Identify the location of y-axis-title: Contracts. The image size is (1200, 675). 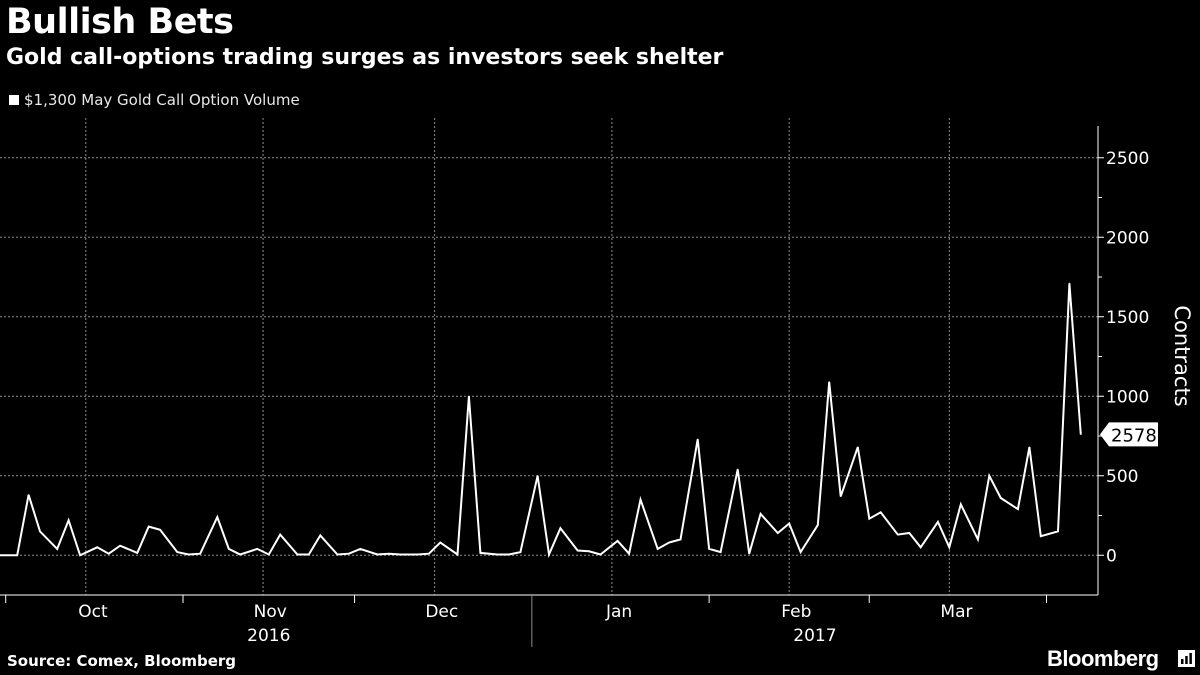
(1182, 355).